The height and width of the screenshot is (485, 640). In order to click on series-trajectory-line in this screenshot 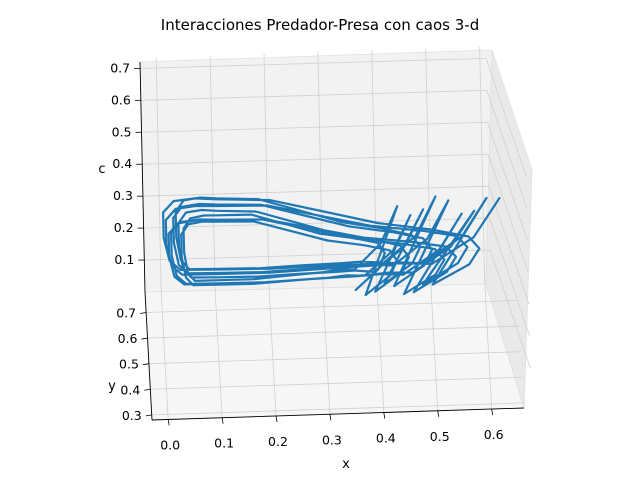, I will do `click(331, 246)`.